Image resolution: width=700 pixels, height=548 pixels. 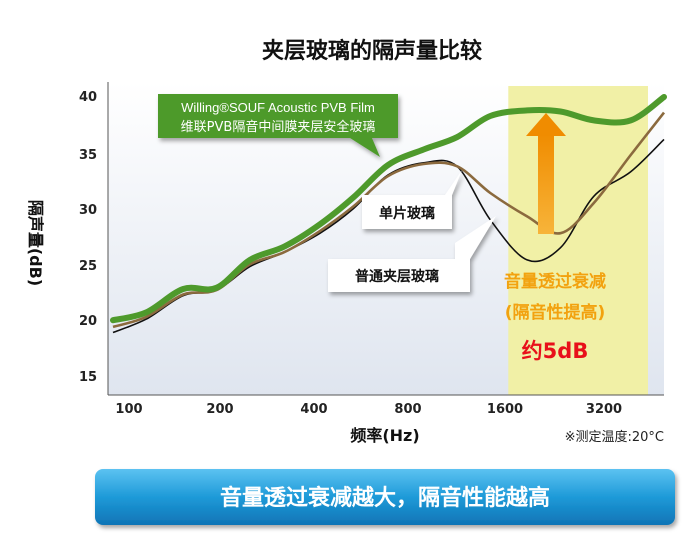 I want to click on highlight-text-3: 约5dB, so click(x=555, y=351).